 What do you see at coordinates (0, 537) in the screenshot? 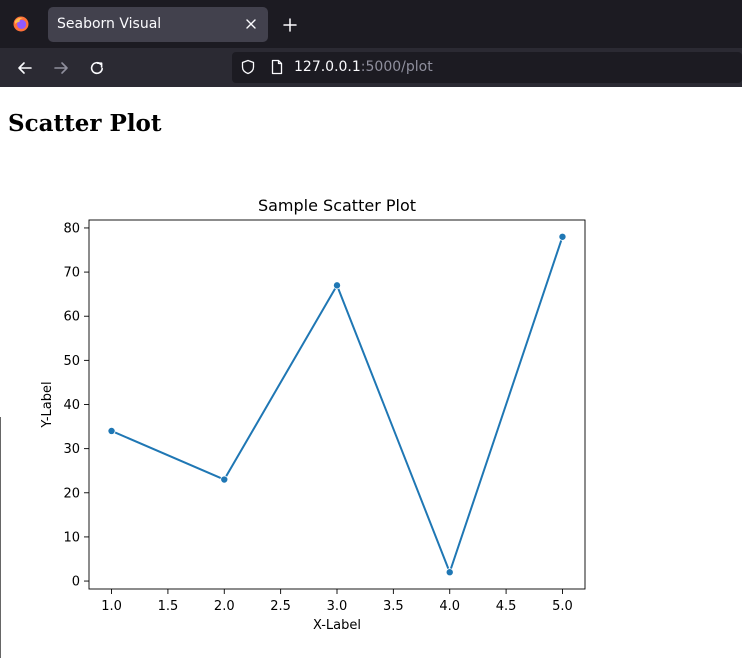
I see `window-edge` at bounding box center [0, 537].